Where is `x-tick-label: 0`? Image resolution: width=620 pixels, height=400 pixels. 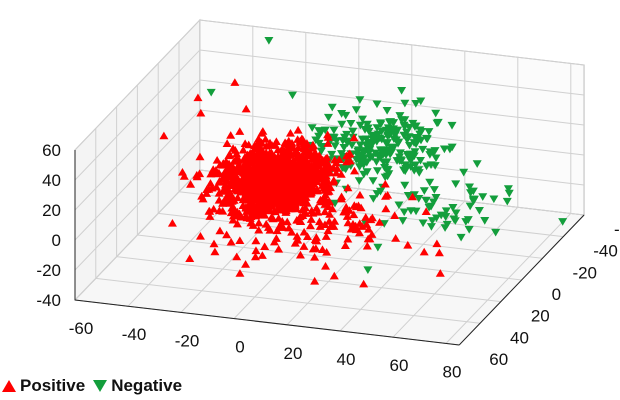 x-tick-label: 0 is located at coordinates (239, 347).